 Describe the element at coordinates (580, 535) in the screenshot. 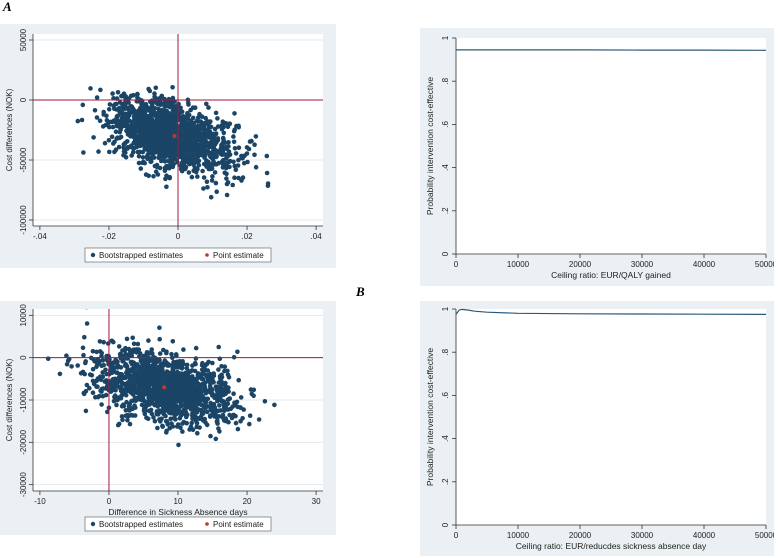

I see `x-tick-label: 20000` at that location.